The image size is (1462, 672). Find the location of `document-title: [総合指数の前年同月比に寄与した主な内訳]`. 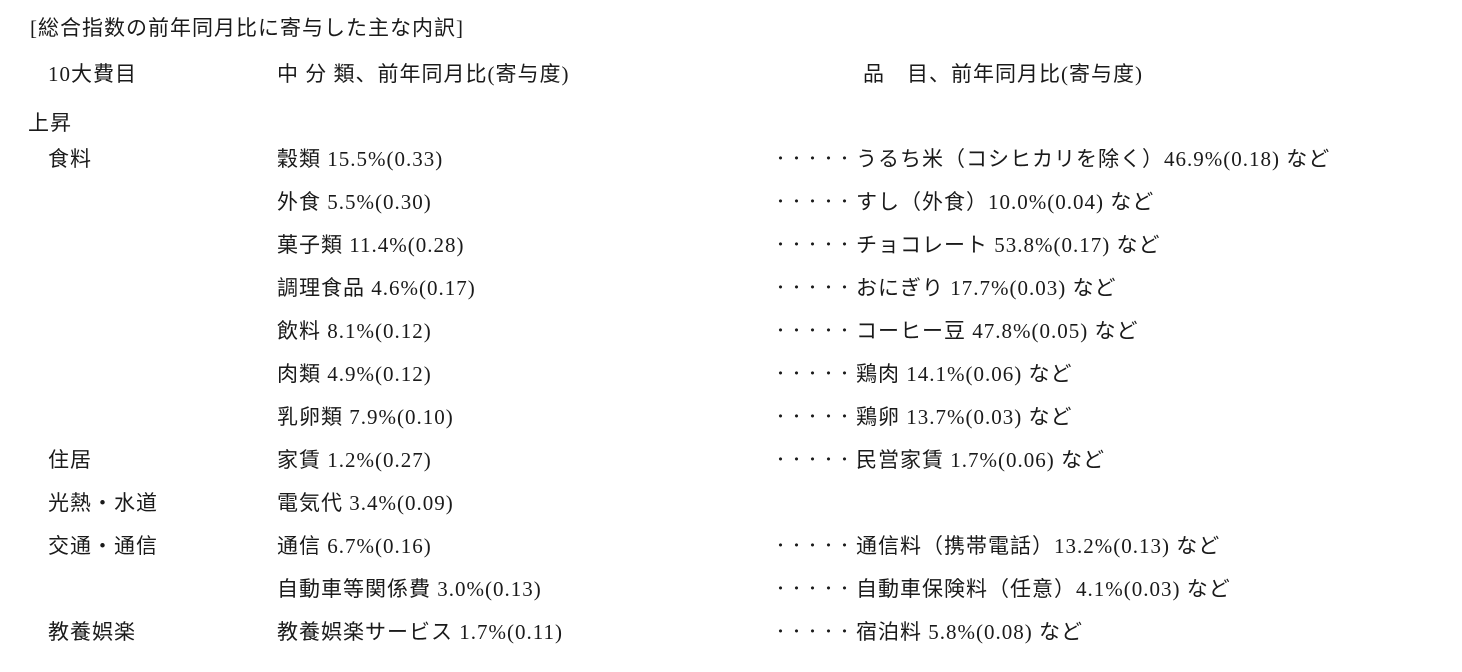

document-title: [総合指数の前年同月比に寄与した主な内訳] is located at coordinates (247, 28).